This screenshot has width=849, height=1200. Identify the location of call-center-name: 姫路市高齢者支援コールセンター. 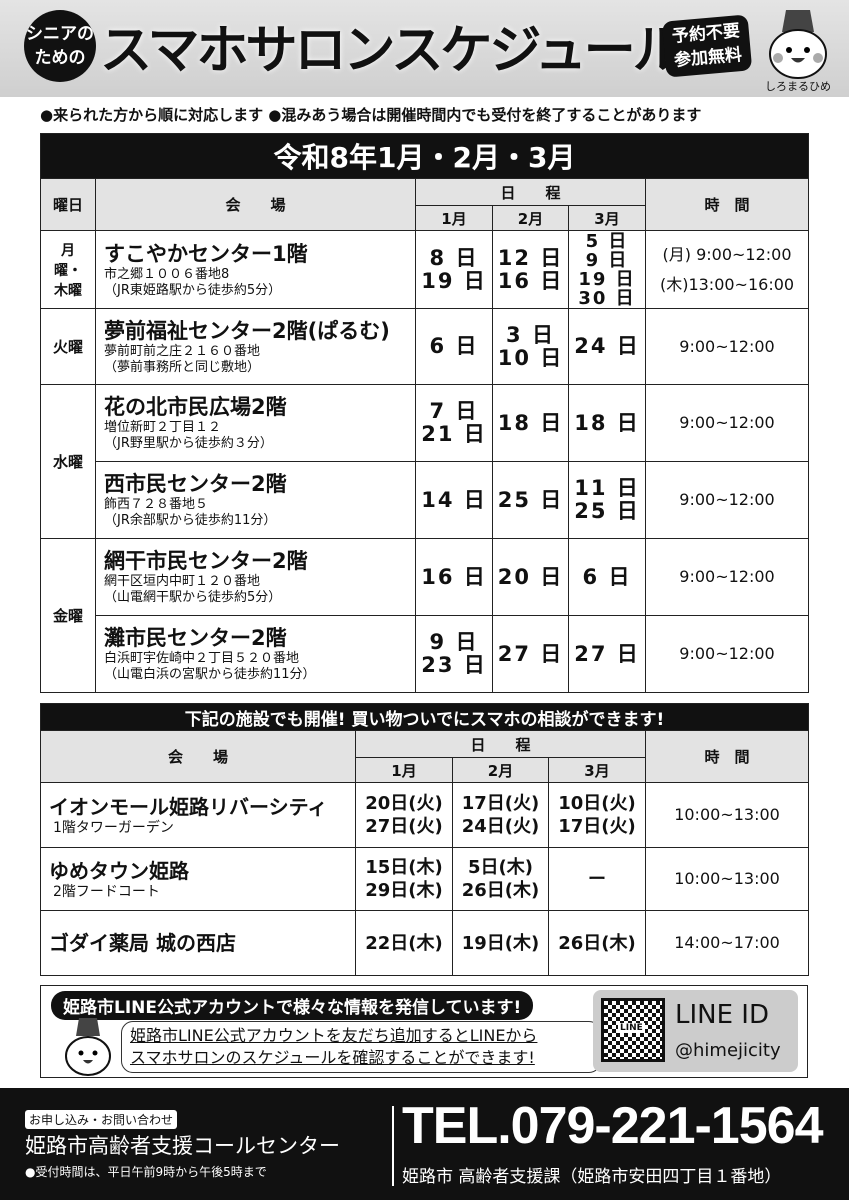
(182, 1146).